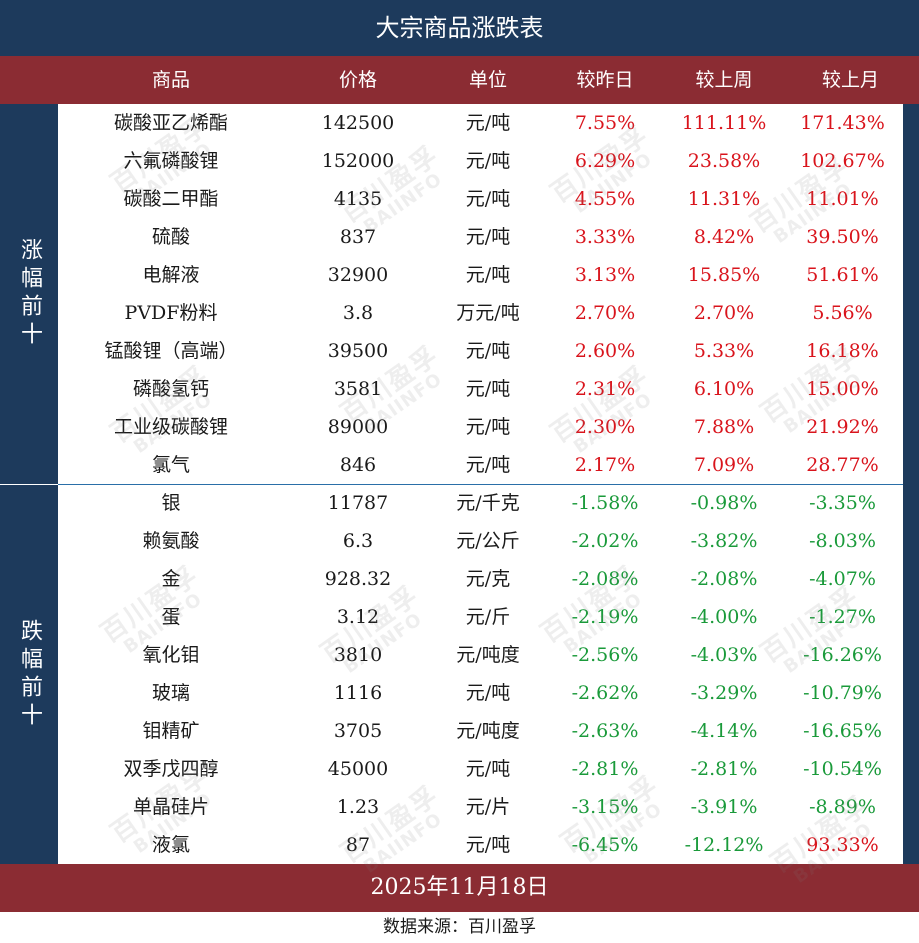 This screenshot has height=943, width=919. I want to click on cell-vs-last-month: -16.65%, so click(842, 731).